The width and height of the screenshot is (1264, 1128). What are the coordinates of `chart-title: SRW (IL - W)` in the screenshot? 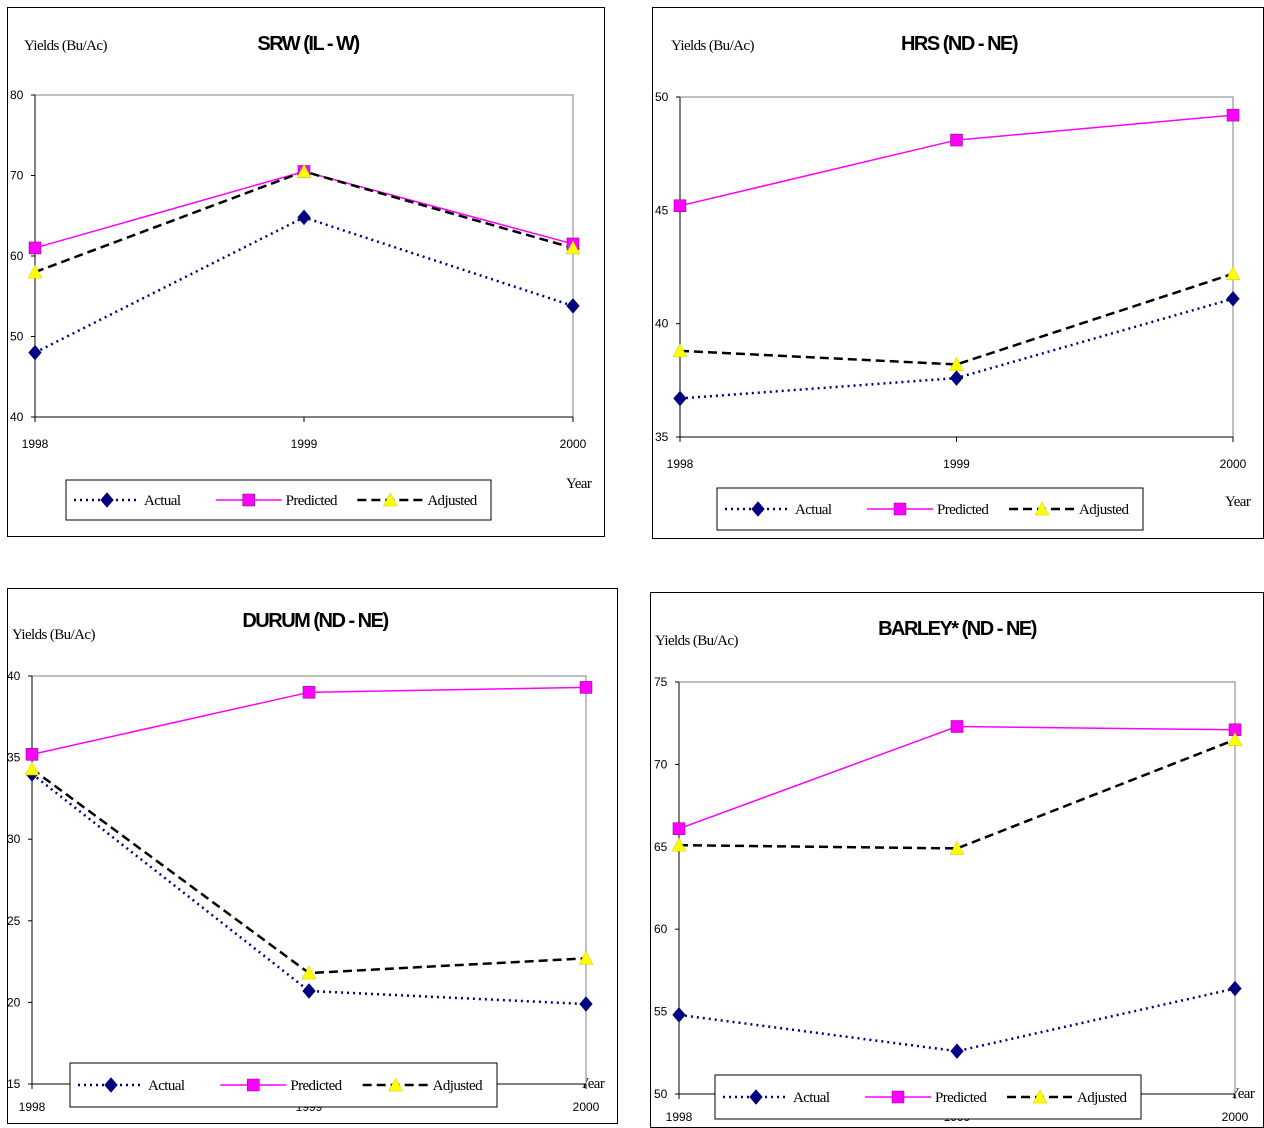 It's located at (308, 44).